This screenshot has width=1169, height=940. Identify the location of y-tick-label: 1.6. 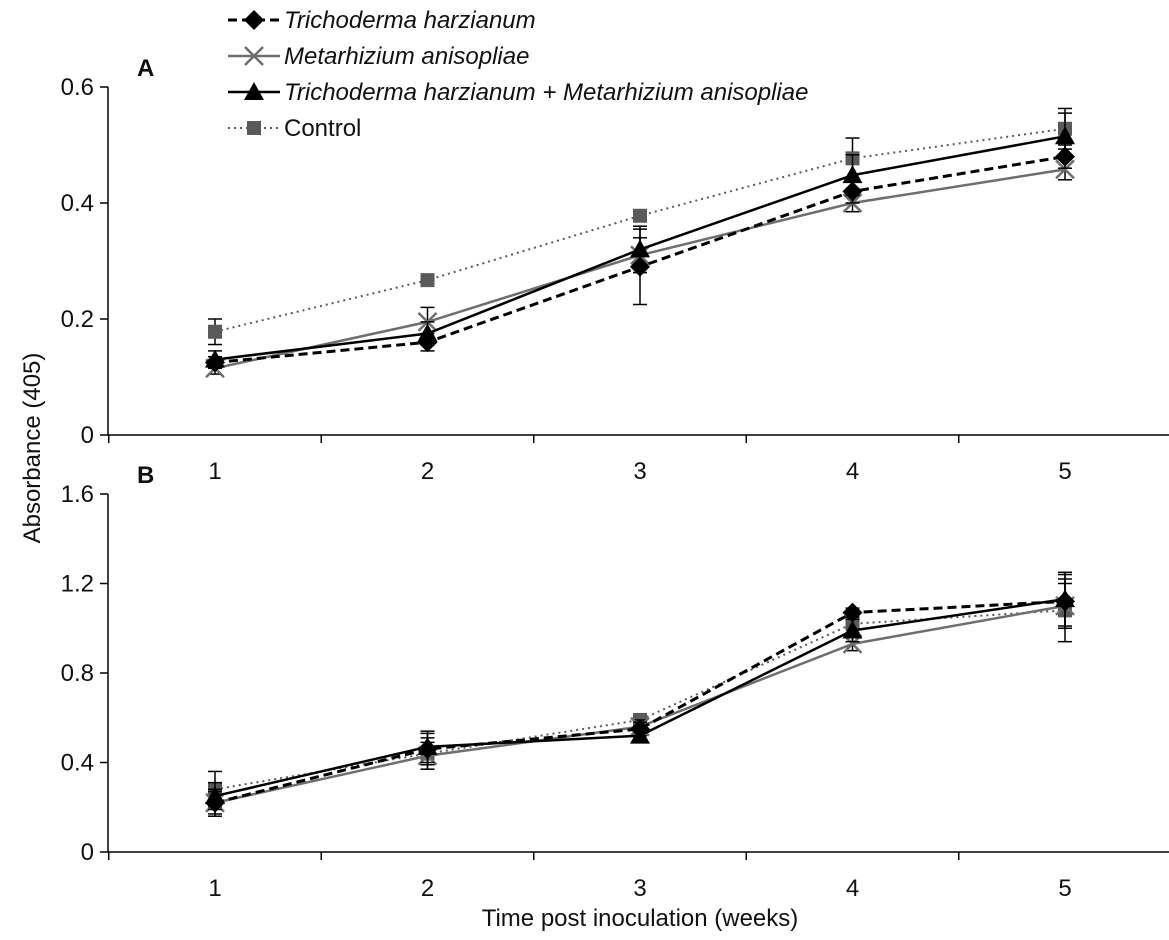
(77, 494).